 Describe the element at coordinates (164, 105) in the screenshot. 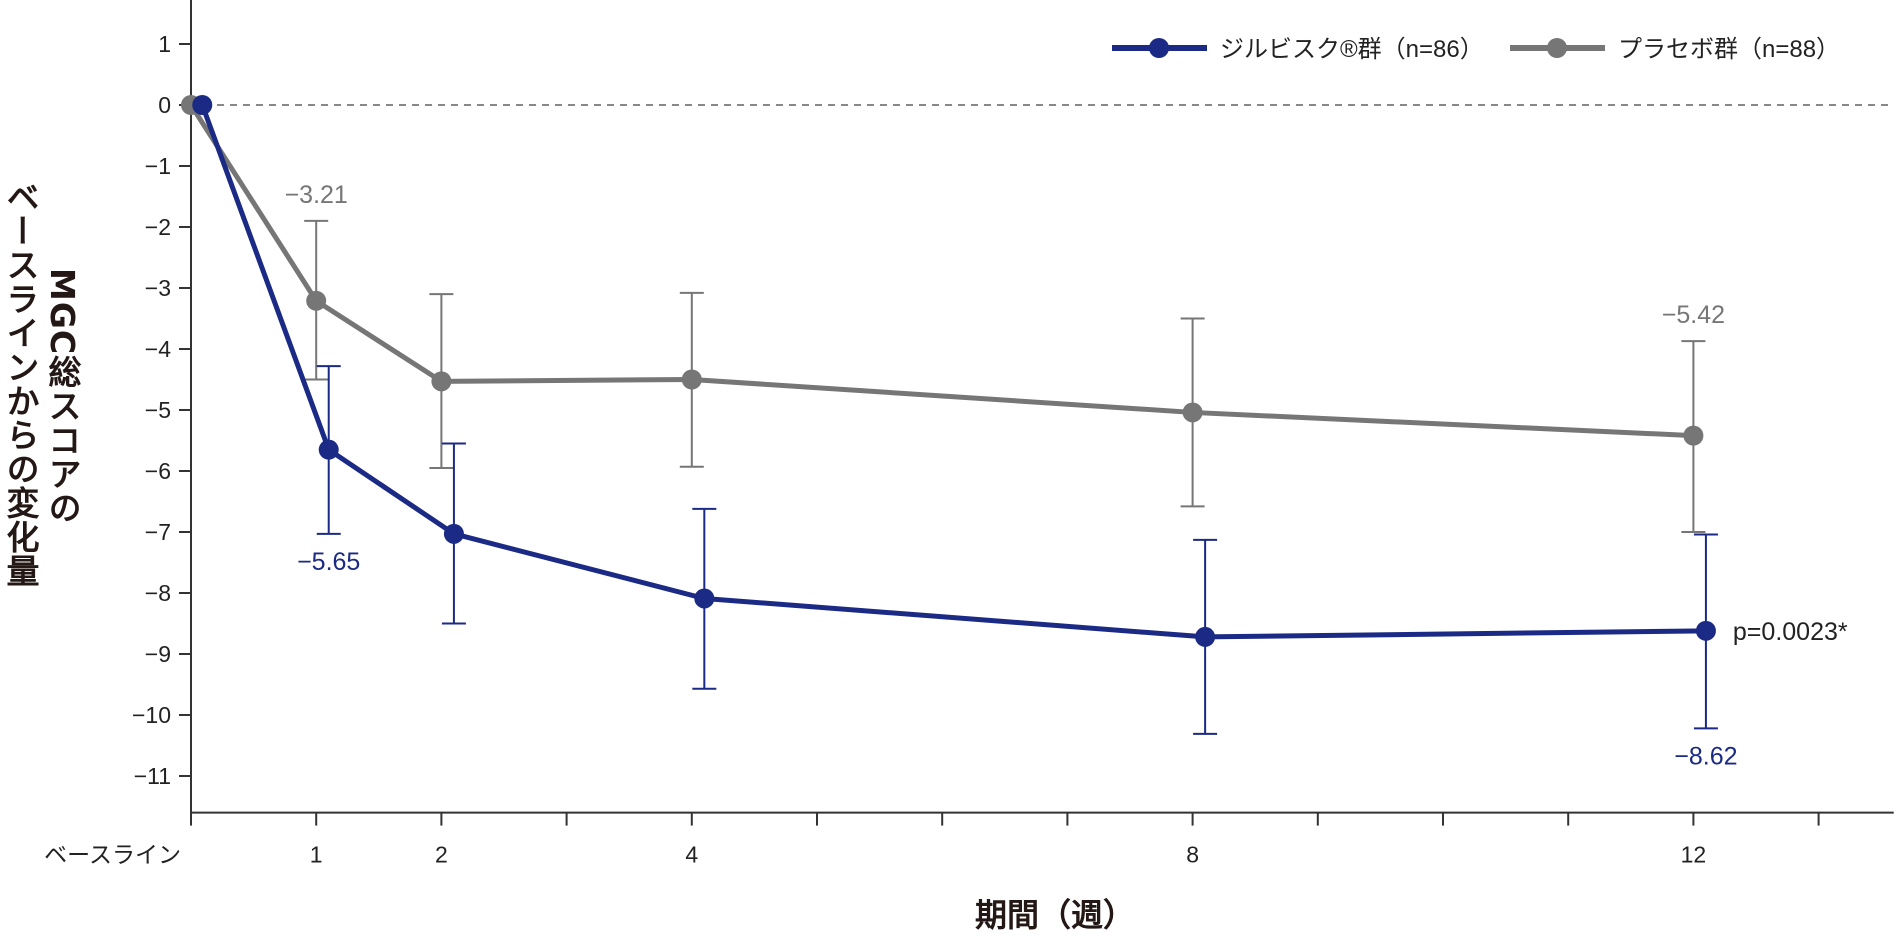

I see `y-tick-label: 0` at that location.